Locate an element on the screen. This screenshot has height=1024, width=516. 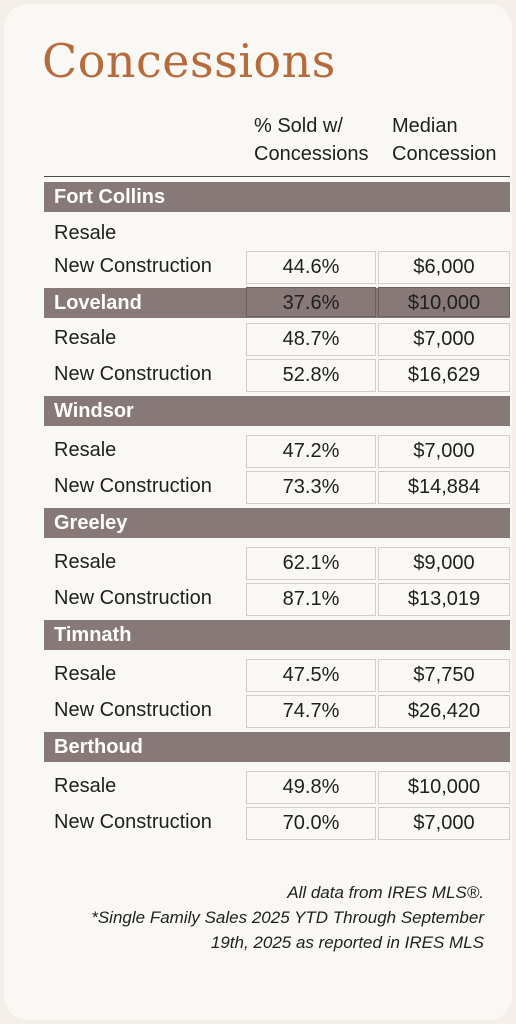
pct-cell: 48.7% is located at coordinates (311, 339).